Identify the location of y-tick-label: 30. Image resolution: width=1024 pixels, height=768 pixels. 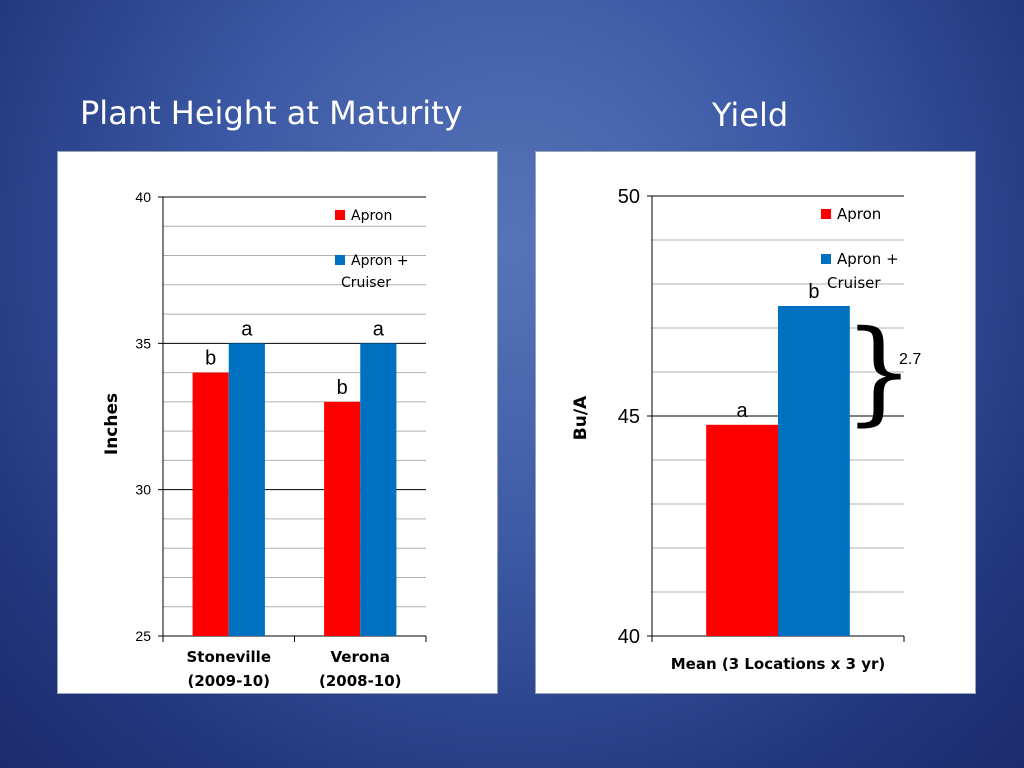
(143, 490).